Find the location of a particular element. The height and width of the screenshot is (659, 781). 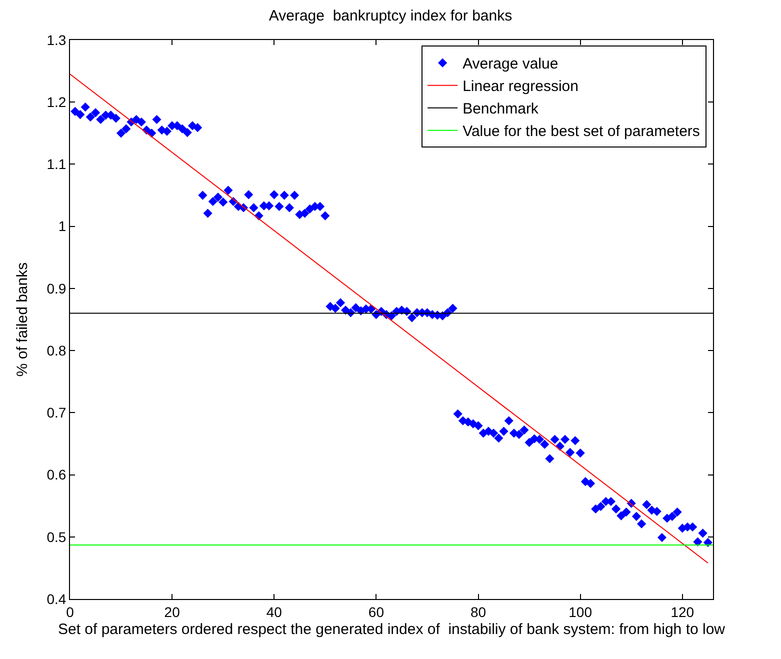

x-tick-label: 120 is located at coordinates (682, 612).